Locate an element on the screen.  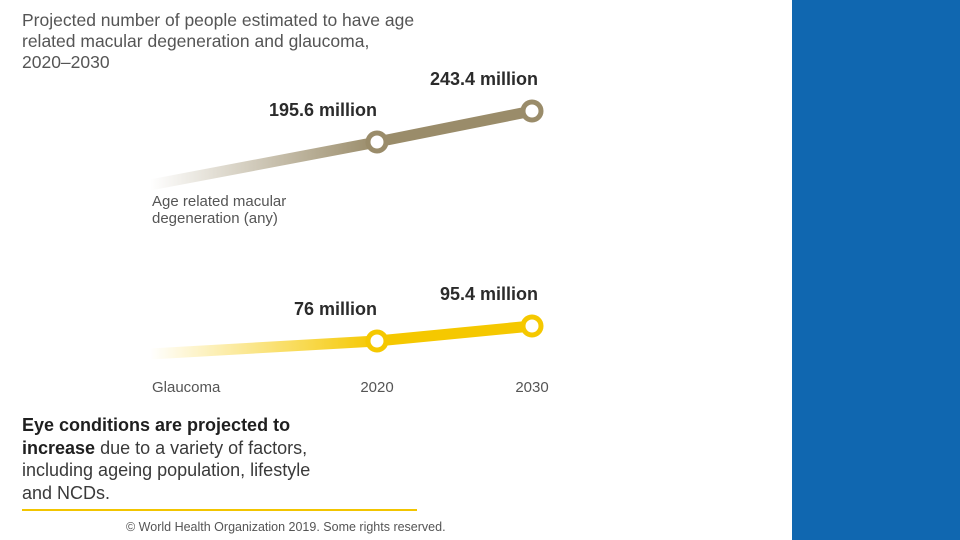
caption-rest-line-2: due to a variety of factors, is located at coordinates (201, 447).